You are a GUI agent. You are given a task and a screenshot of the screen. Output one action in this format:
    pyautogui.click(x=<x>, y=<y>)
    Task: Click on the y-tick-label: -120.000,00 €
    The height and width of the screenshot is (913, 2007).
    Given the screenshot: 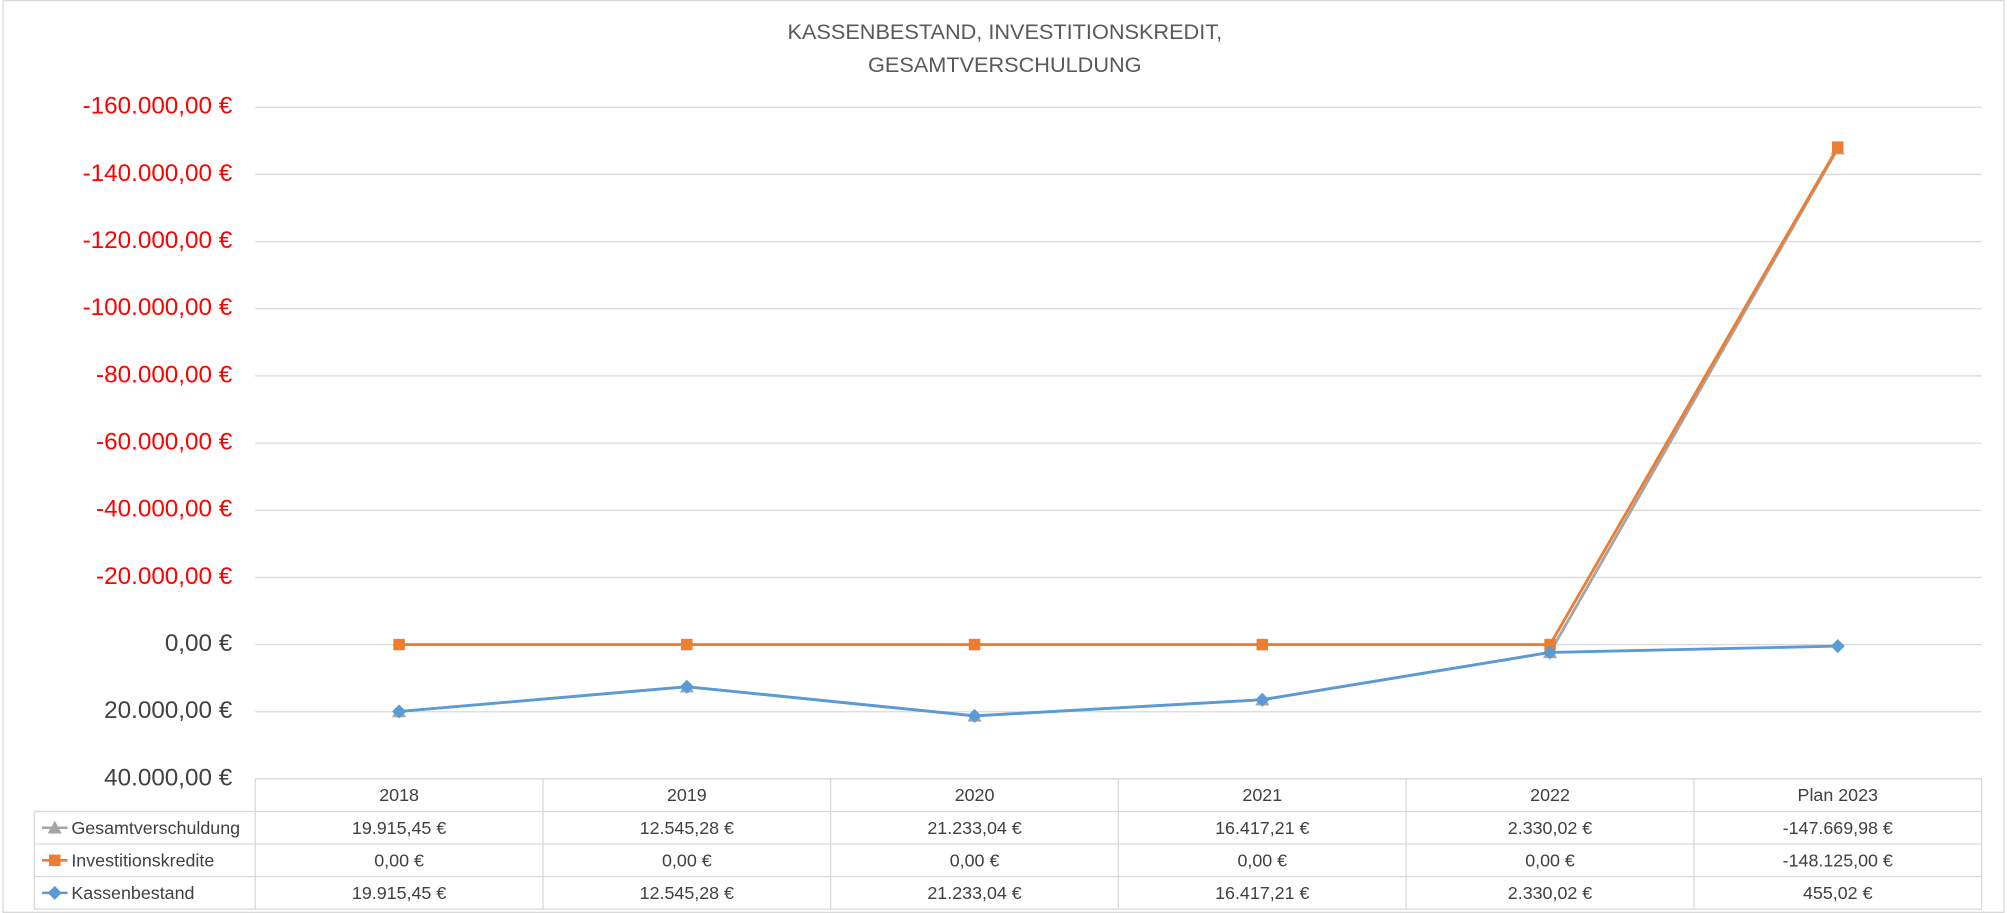 What is the action you would take?
    pyautogui.click(x=158, y=240)
    